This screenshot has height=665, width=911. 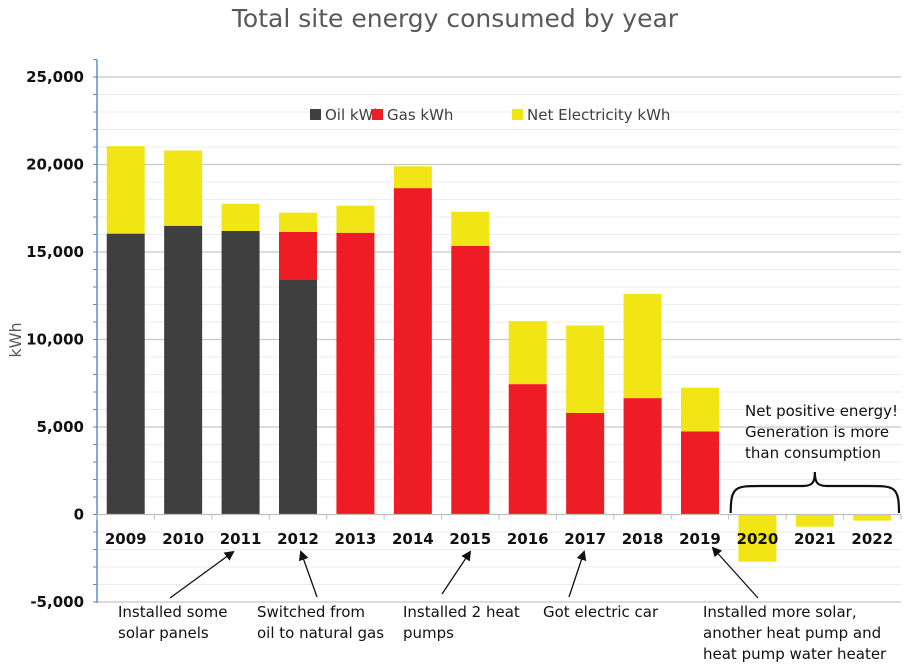 I want to click on bar-net-electricity-kwh-2012, so click(x=298, y=222).